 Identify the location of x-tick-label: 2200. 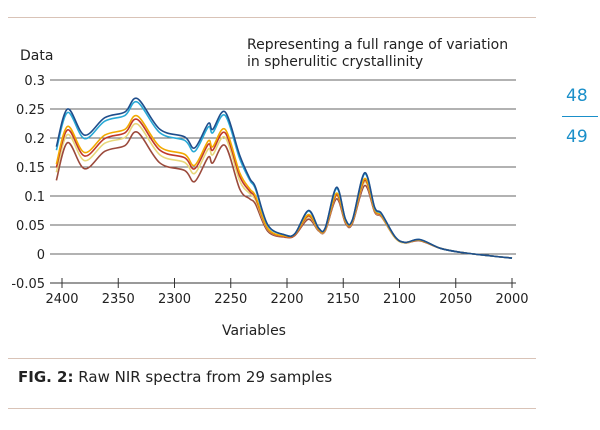
(286, 299).